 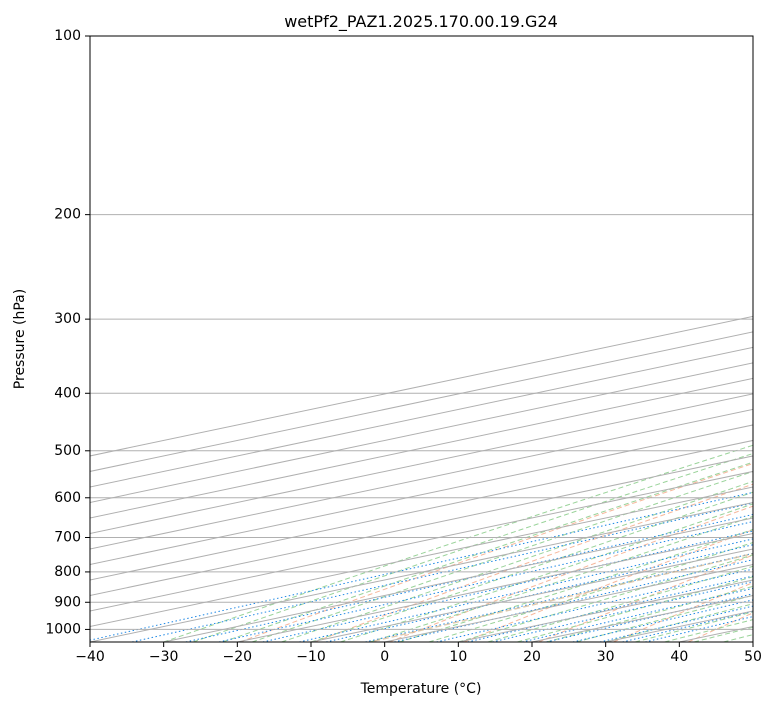 What do you see at coordinates (67, 538) in the screenshot?
I see `y-tick-label: 700` at bounding box center [67, 538].